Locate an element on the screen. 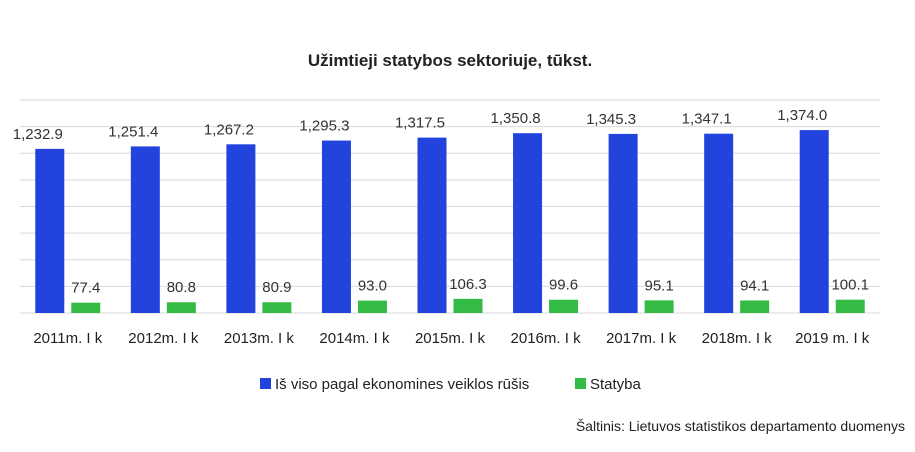  data-label-construction: 106.3 is located at coordinates (468, 284).